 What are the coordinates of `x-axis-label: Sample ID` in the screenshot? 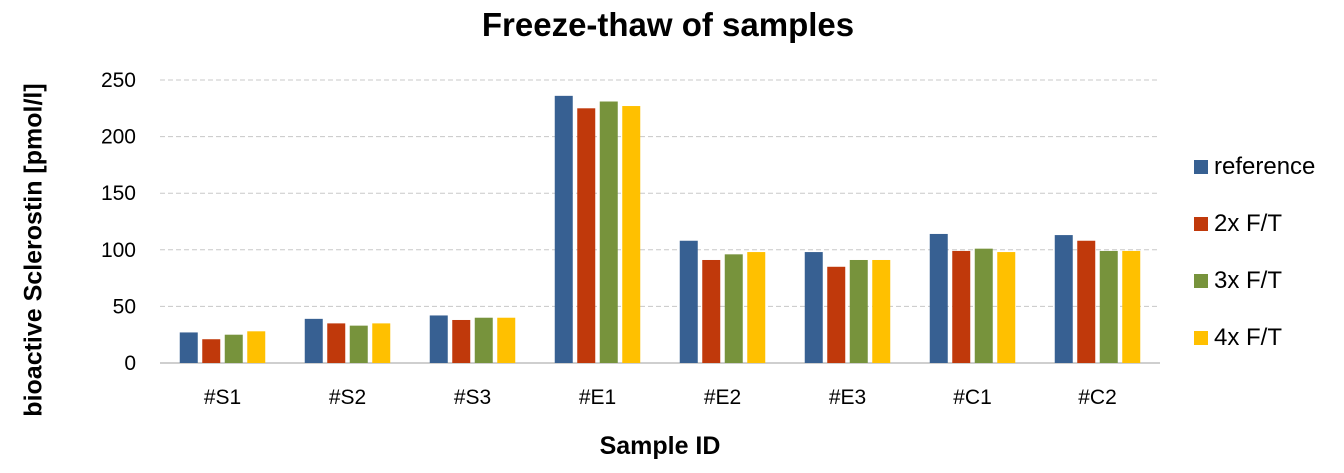 It's located at (660, 446).